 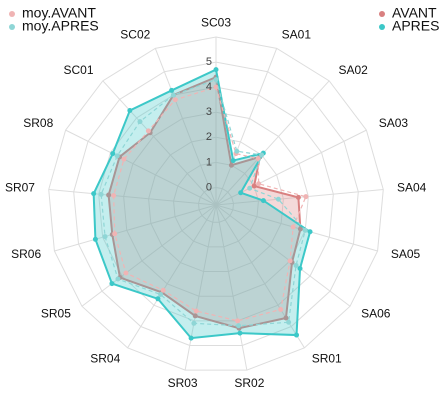 I want to click on tick-label: 0, so click(x=209, y=187).